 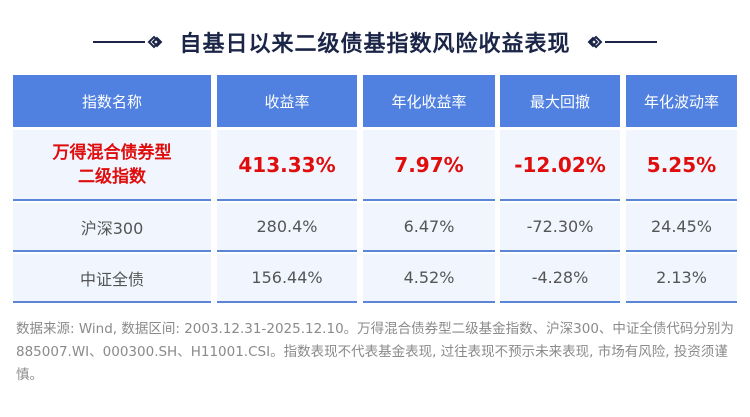 What do you see at coordinates (560, 227) in the screenshot?
I see `table-row-2-max-drawdown: -72.30%` at bounding box center [560, 227].